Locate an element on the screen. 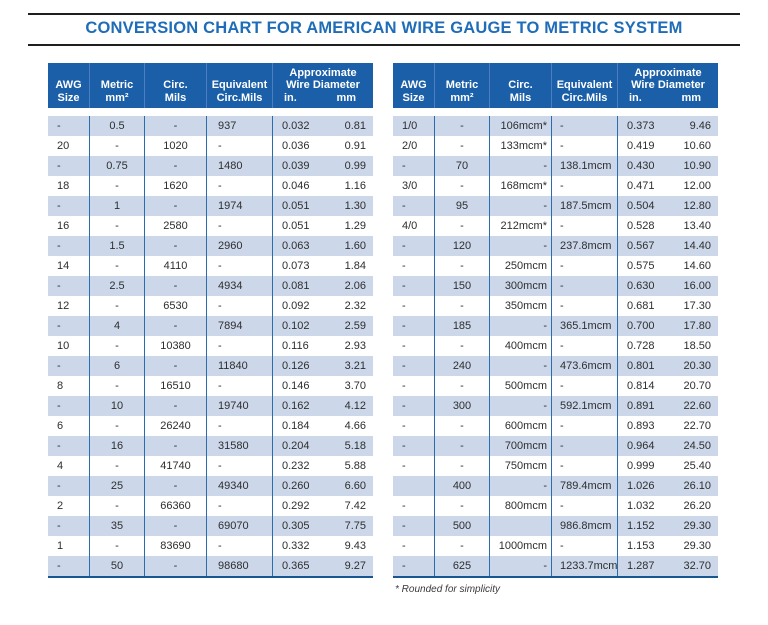 This screenshot has height=625, width=768. table-row: -95-187.5mcm 0.504 12.80 is located at coordinates (555, 206).